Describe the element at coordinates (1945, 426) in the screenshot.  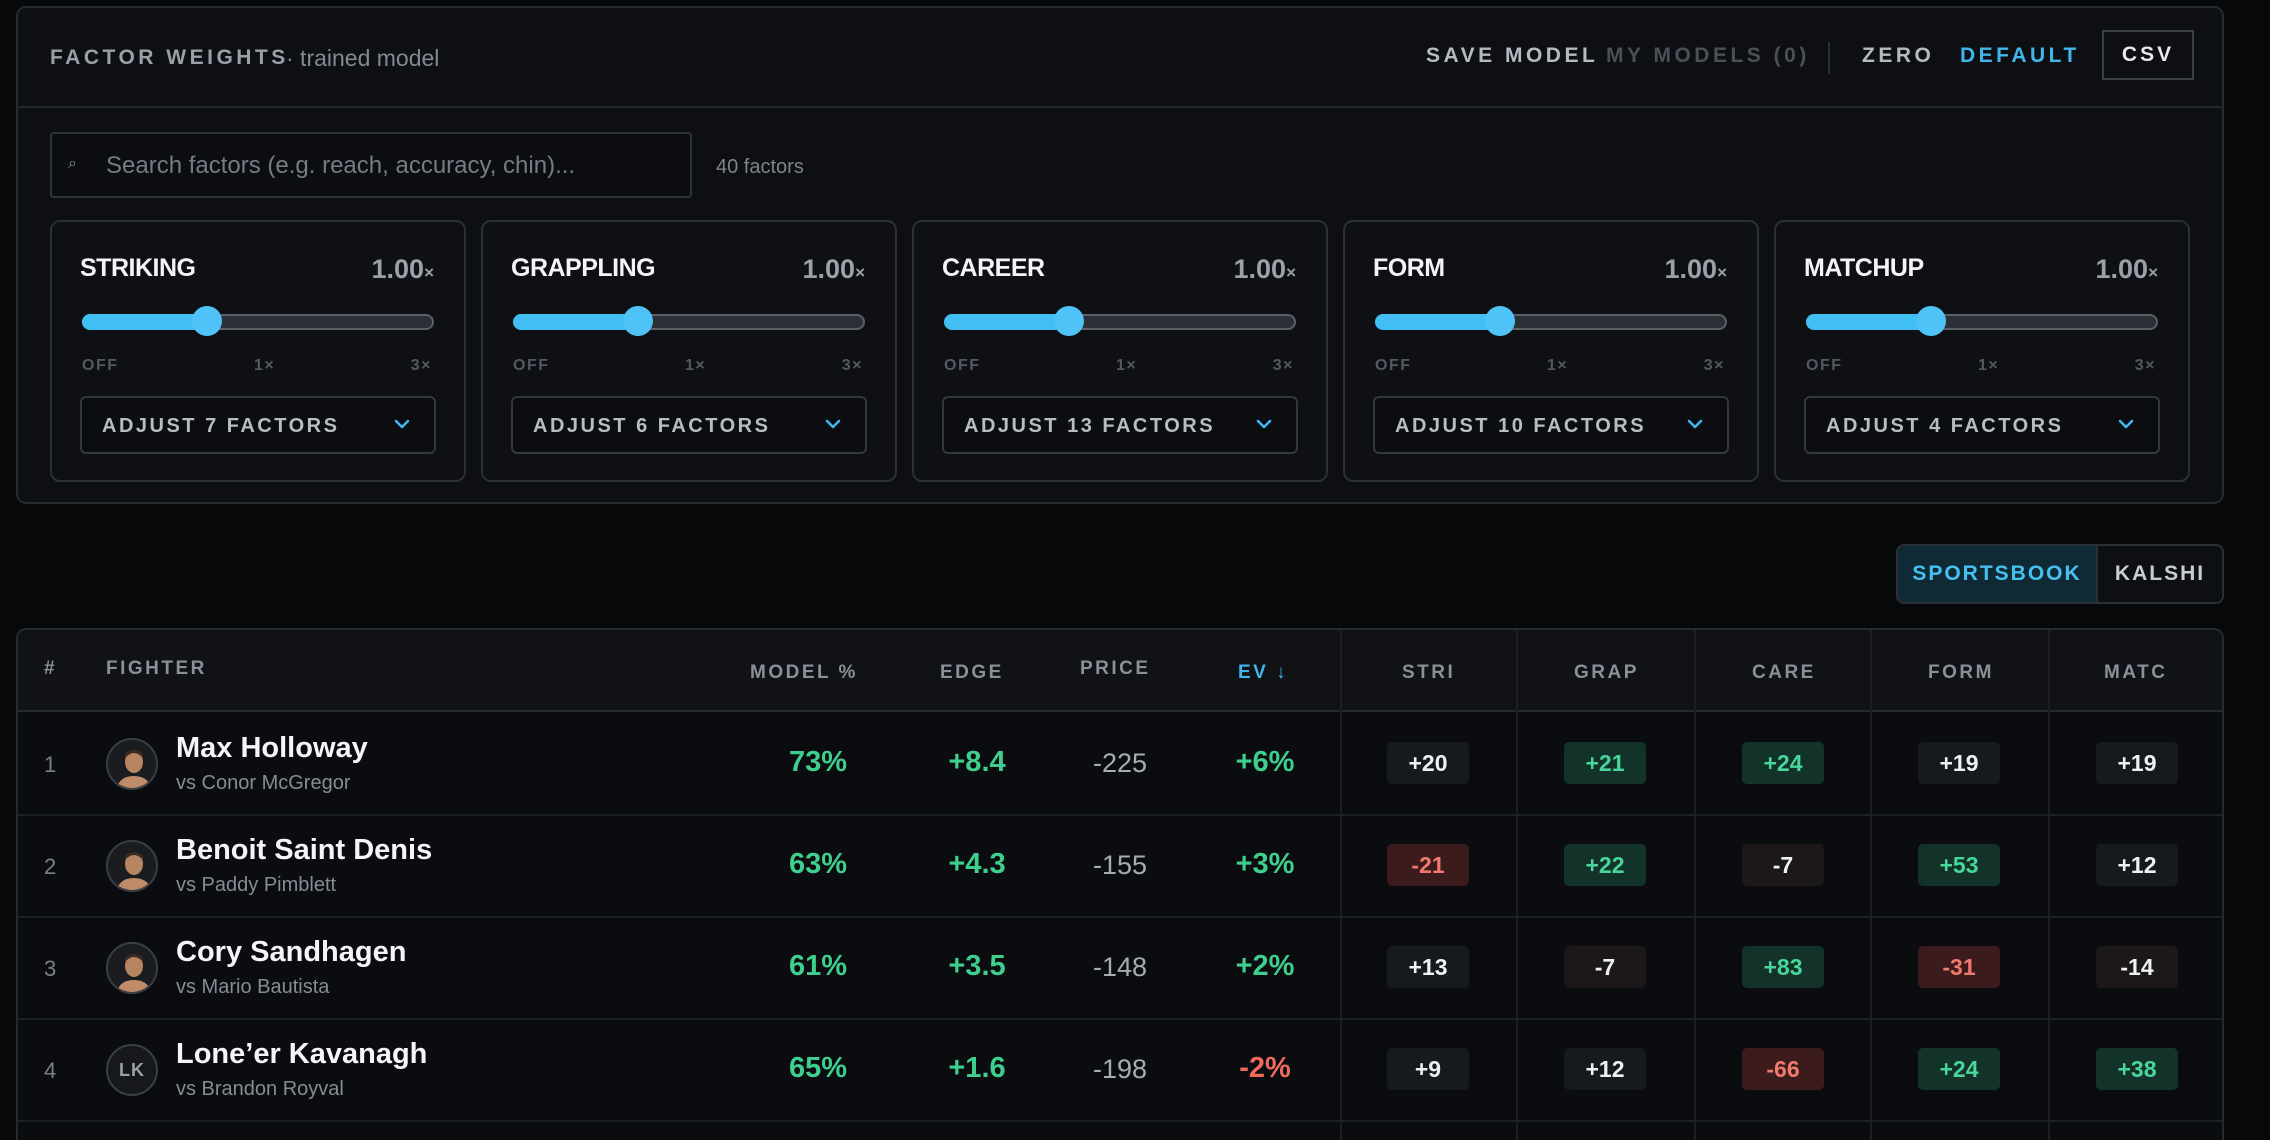
I see `adjust-factors-label: ADJUST 4 FACTORS` at that location.